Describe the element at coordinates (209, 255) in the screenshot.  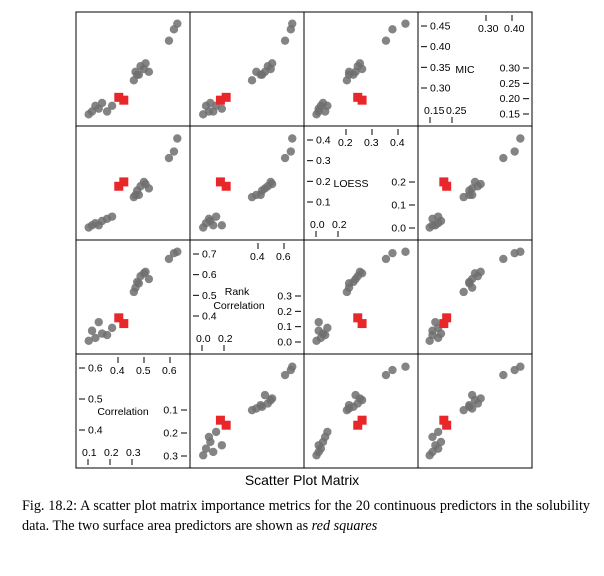
I see `tick-label: 0.7` at that location.